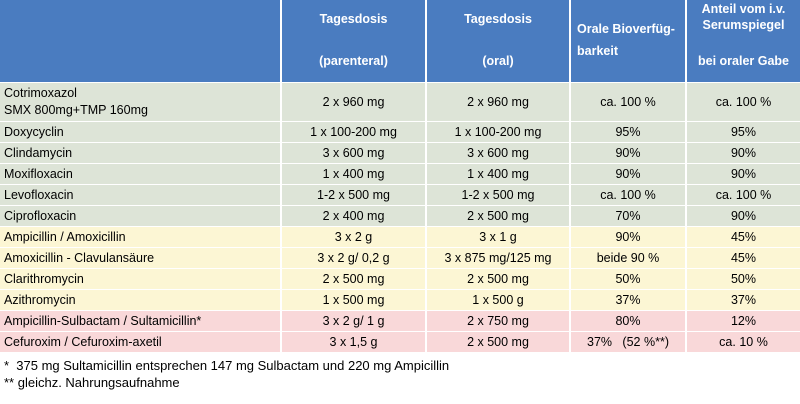 The width and height of the screenshot is (800, 404). What do you see at coordinates (628, 321) in the screenshot?
I see `bioavailability: 80%` at bounding box center [628, 321].